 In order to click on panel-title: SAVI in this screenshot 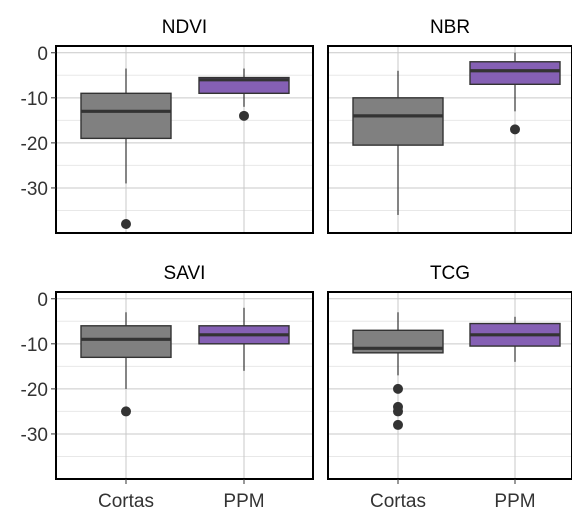, I will do `click(185, 273)`.